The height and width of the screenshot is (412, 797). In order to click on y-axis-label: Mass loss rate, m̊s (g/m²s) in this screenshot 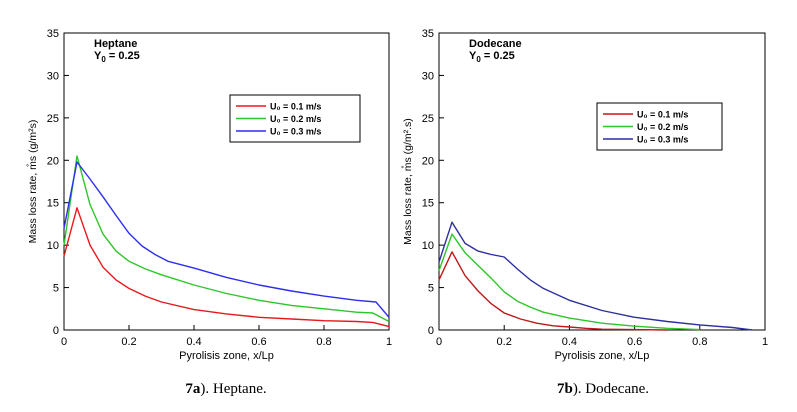, I will do `click(31, 182)`.